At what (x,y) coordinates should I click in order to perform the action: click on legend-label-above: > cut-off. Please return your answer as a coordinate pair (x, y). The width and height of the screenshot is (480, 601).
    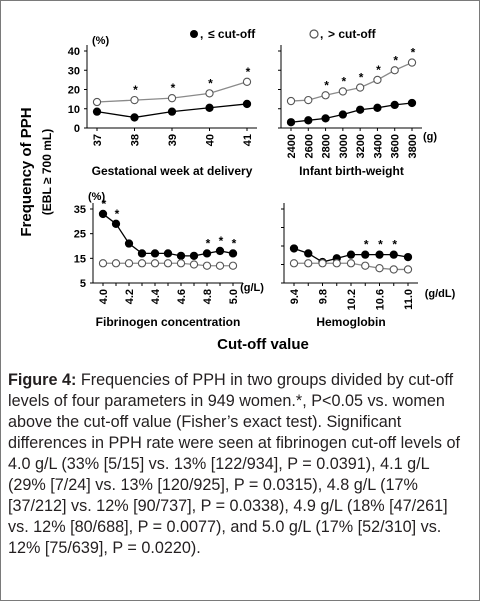
    Looking at the image, I should click on (352, 34).